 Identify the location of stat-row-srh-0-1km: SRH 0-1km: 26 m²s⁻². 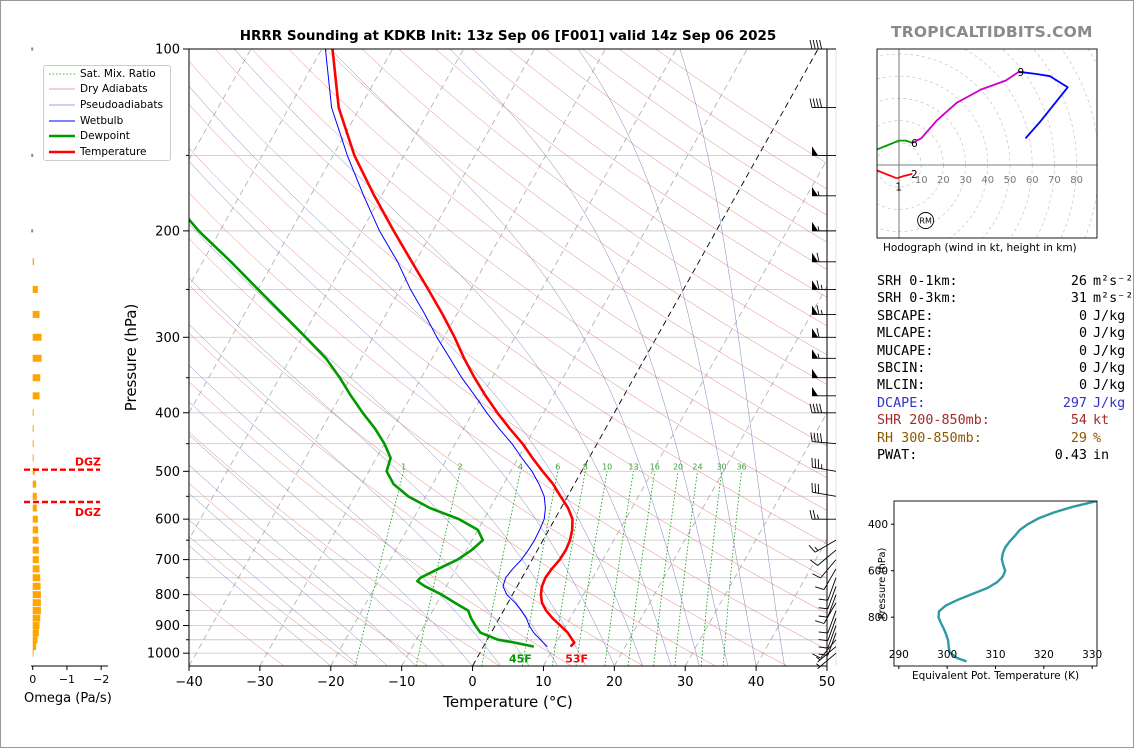
(1005, 281).